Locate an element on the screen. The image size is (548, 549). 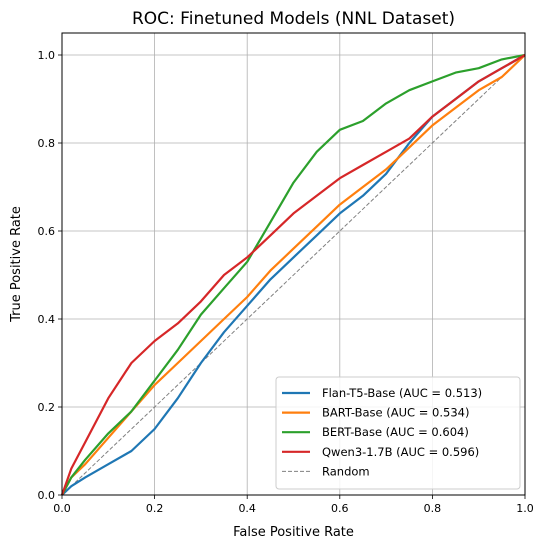
x-tick-label: 1.0 is located at coordinates (525, 508).